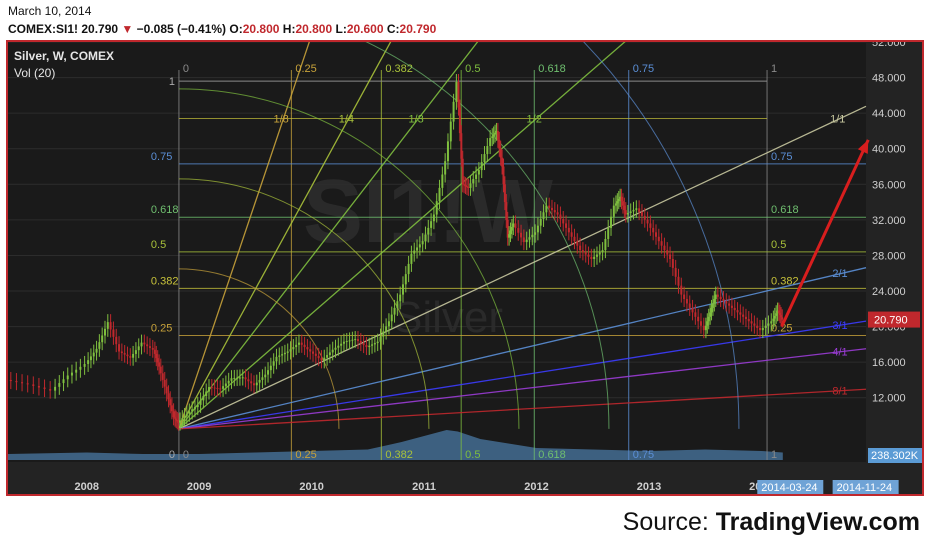 The width and height of the screenshot is (932, 550). Describe the element at coordinates (472, 69) in the screenshot. I see `fib-time-label-top: 0.5` at that location.